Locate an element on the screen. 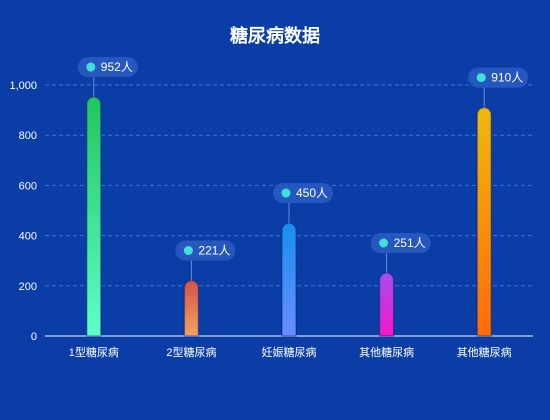 This screenshot has height=420, width=550. y-tick-label: 600 is located at coordinates (28, 186).